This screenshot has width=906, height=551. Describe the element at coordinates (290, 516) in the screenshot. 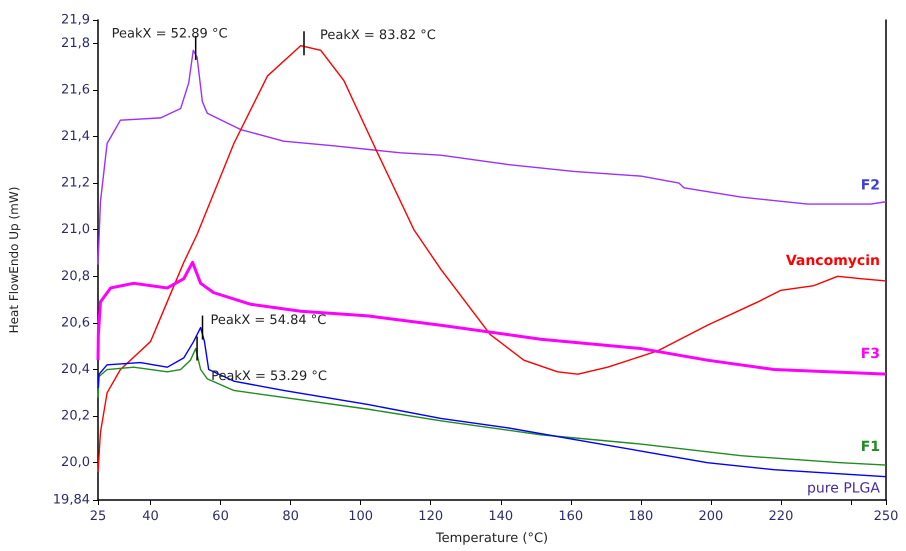

I see `x-tick-label: 80` at that location.